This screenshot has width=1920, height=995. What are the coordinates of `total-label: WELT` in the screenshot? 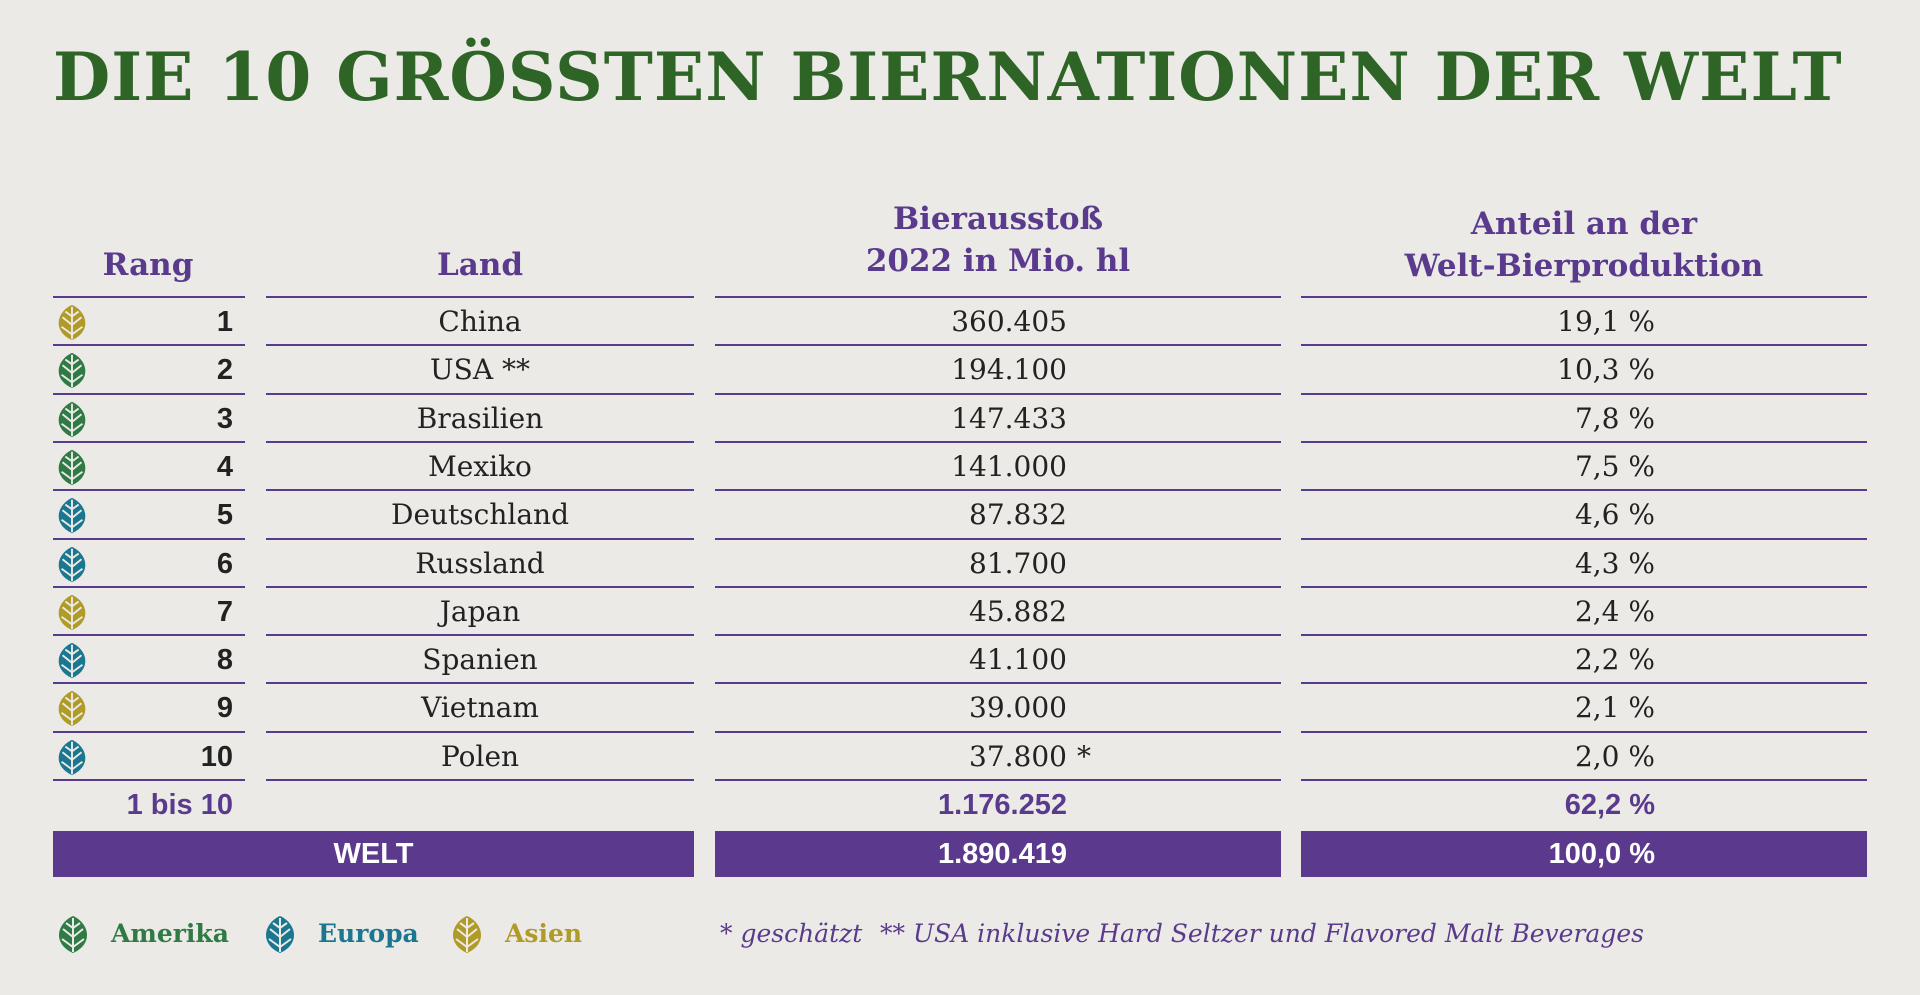 It's located at (373, 854).